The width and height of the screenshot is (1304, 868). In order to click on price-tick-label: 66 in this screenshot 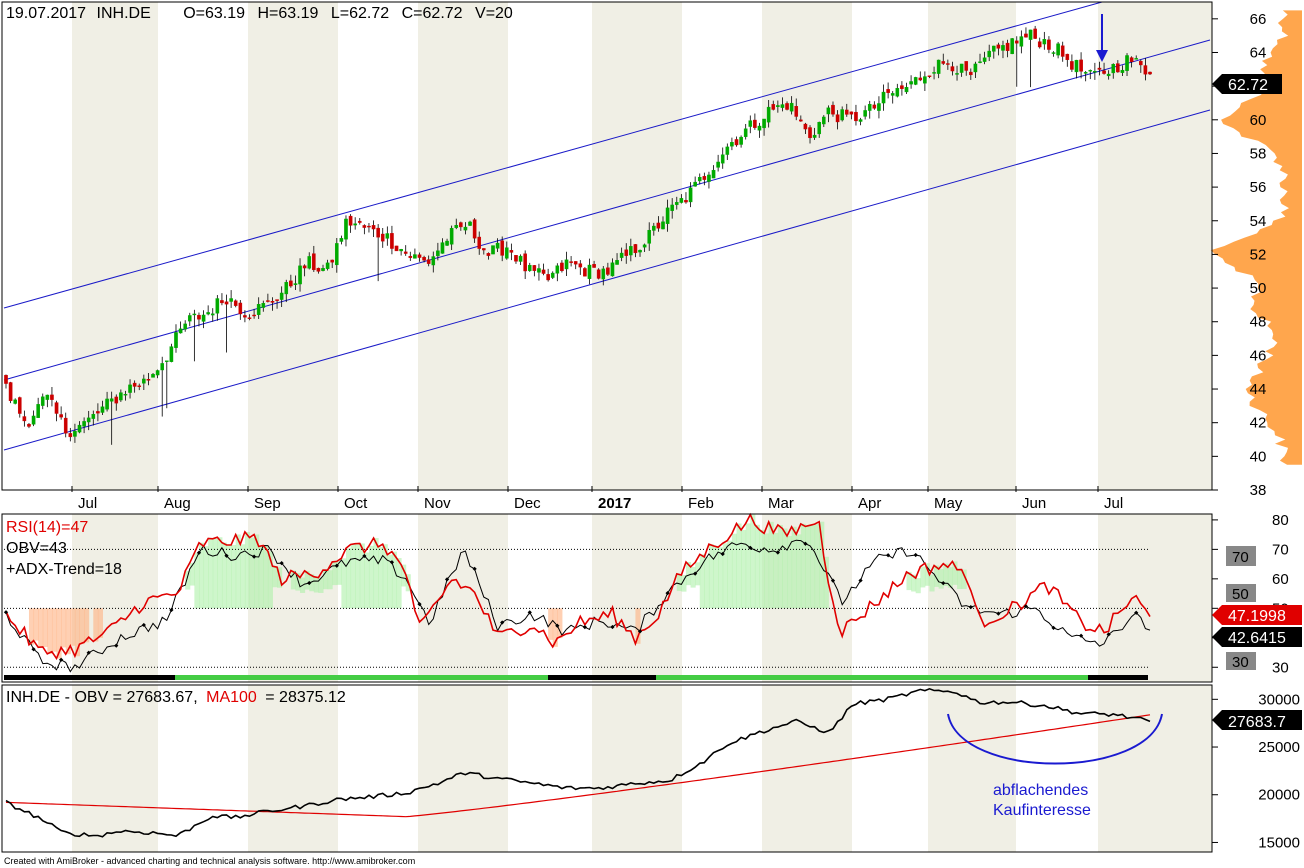, I will do `click(1258, 19)`.